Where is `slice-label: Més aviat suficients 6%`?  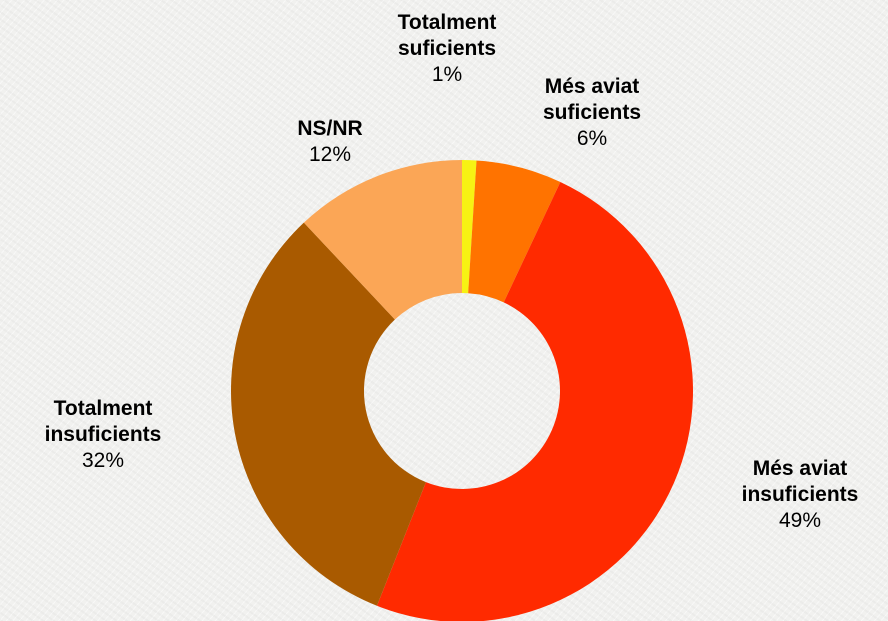
slice-label: Més aviat suficients 6% is located at coordinates (592, 113).